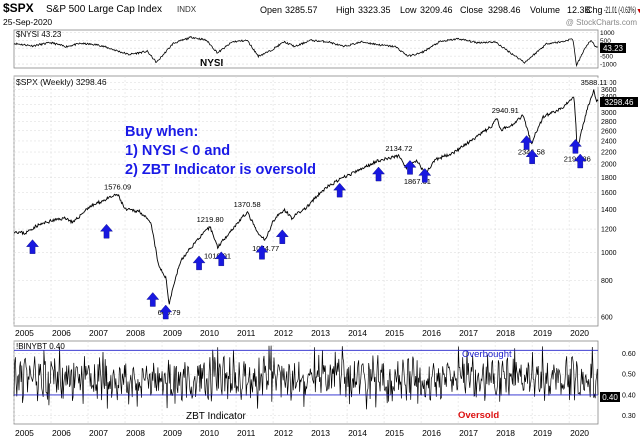 The image size is (640, 442). I want to click on price-tick-label: 1000, so click(609, 253).